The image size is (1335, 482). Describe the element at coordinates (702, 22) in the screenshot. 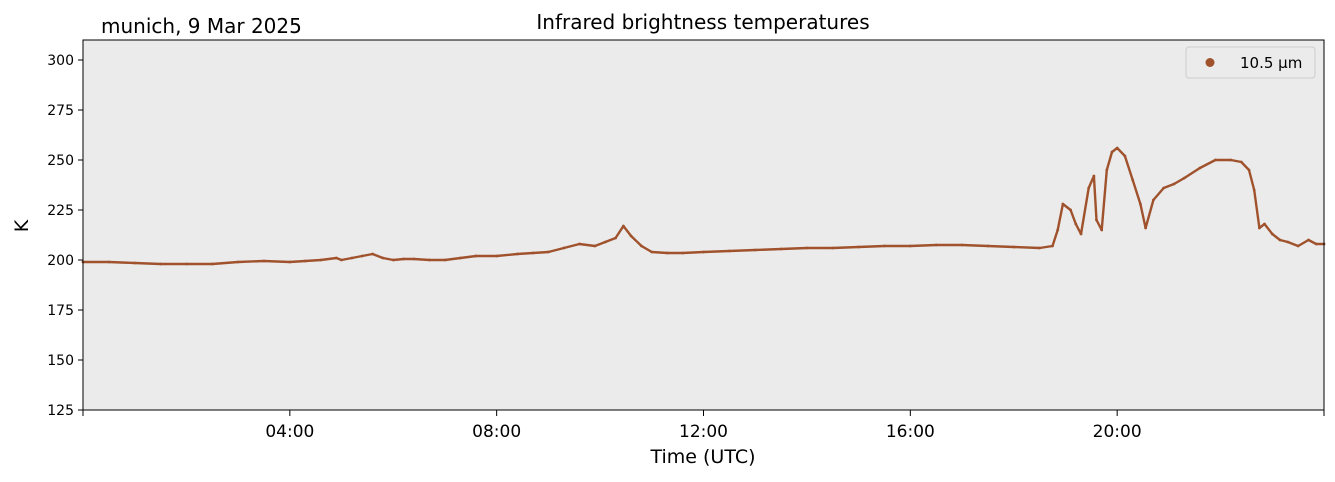

I see `chart-title: Infrared brightness temperatures` at that location.